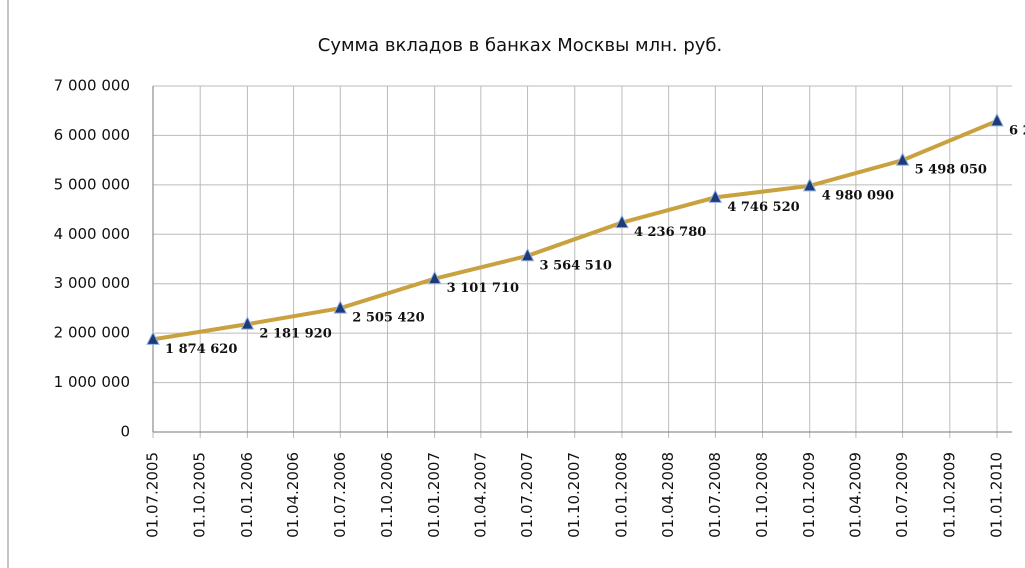  I want to click on y-tick-label: 1 000 000, so click(92, 382).